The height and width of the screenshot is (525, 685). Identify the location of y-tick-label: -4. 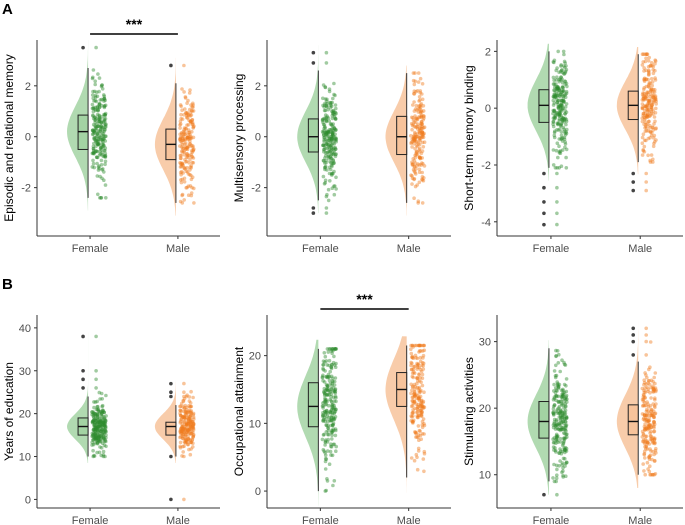
(486, 223).